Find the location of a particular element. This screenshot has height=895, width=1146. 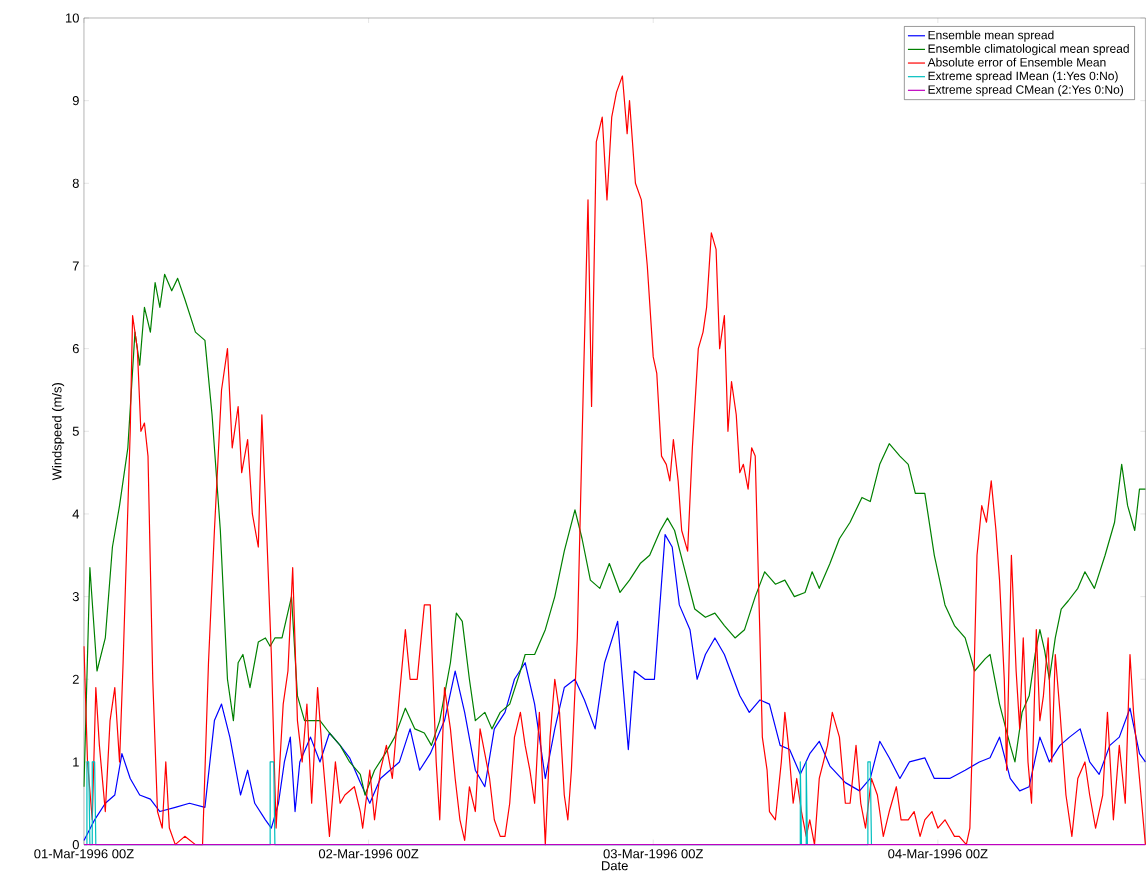

legend-label: Ensemble climatological mean spread is located at coordinates (1028, 50).